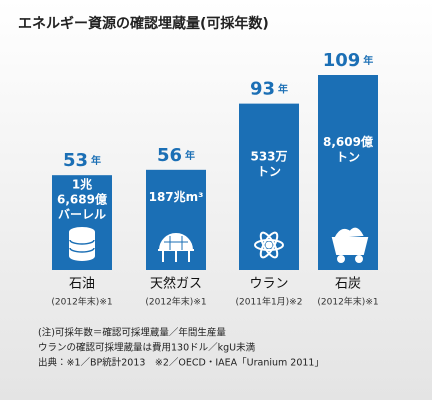  I want to click on value-number: 93, so click(262, 89).